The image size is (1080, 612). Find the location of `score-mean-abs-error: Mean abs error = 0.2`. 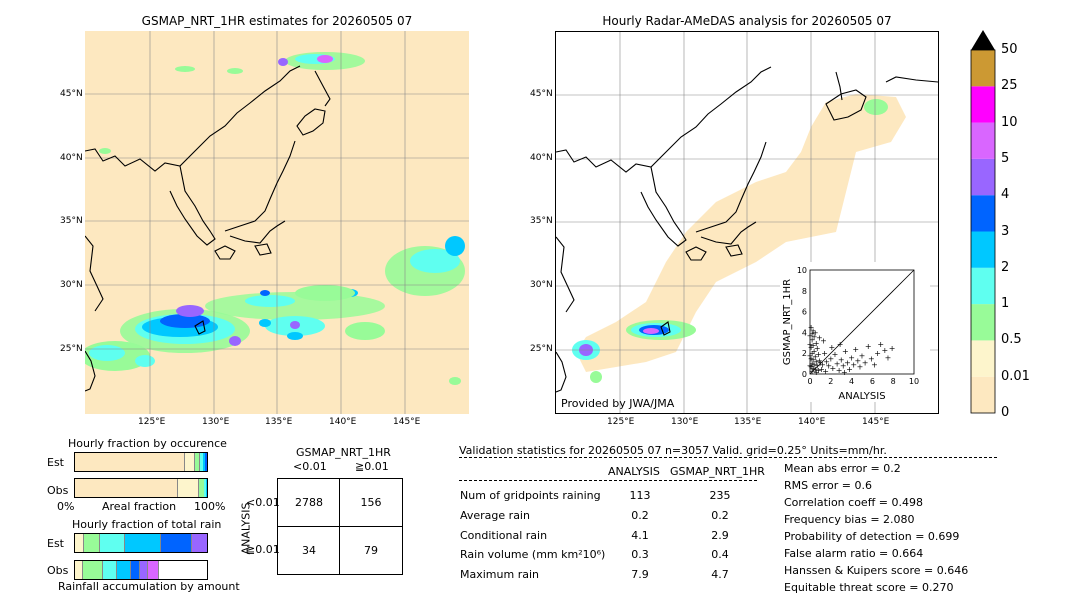

score-mean-abs-error: Mean abs error = 0.2 is located at coordinates (842, 468).